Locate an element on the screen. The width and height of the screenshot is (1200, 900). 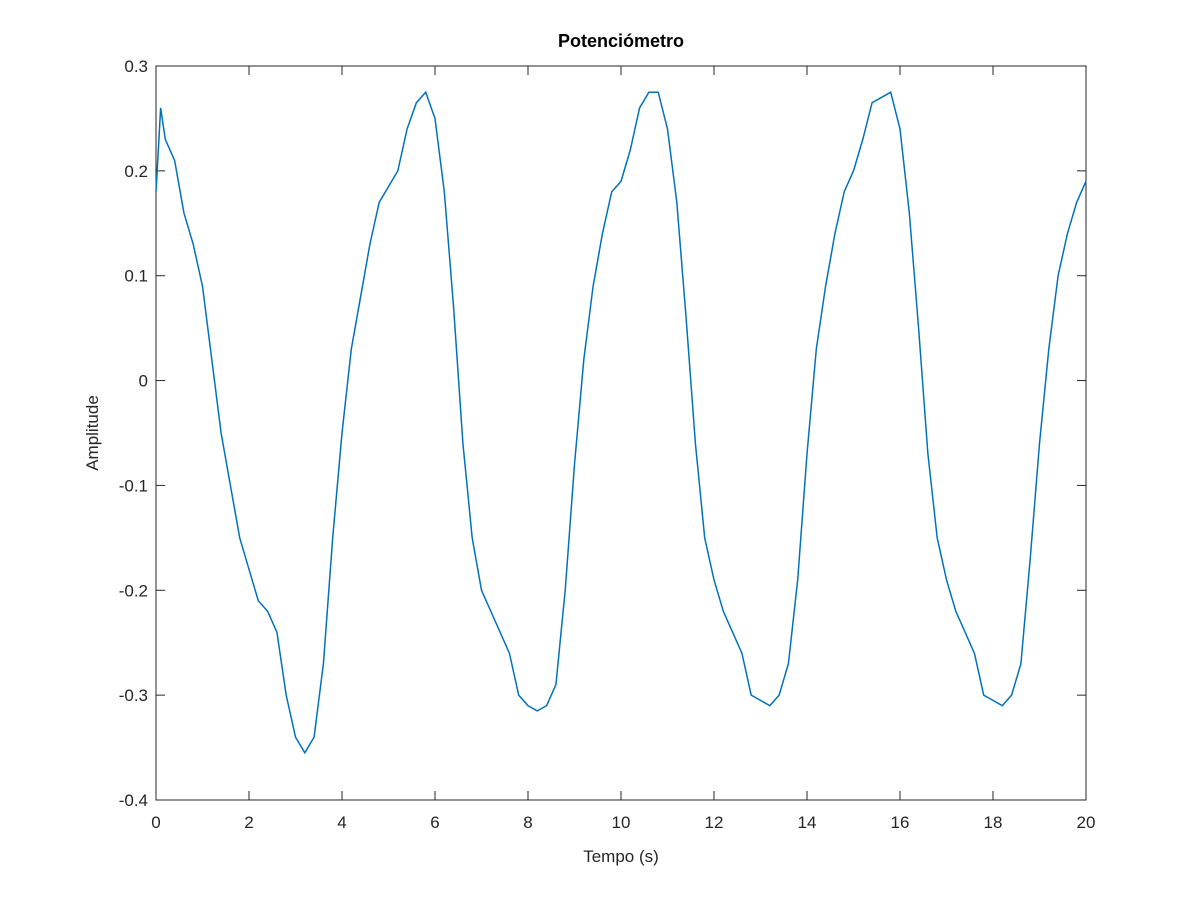
y-tick-label: 0.2 is located at coordinates (136, 171).